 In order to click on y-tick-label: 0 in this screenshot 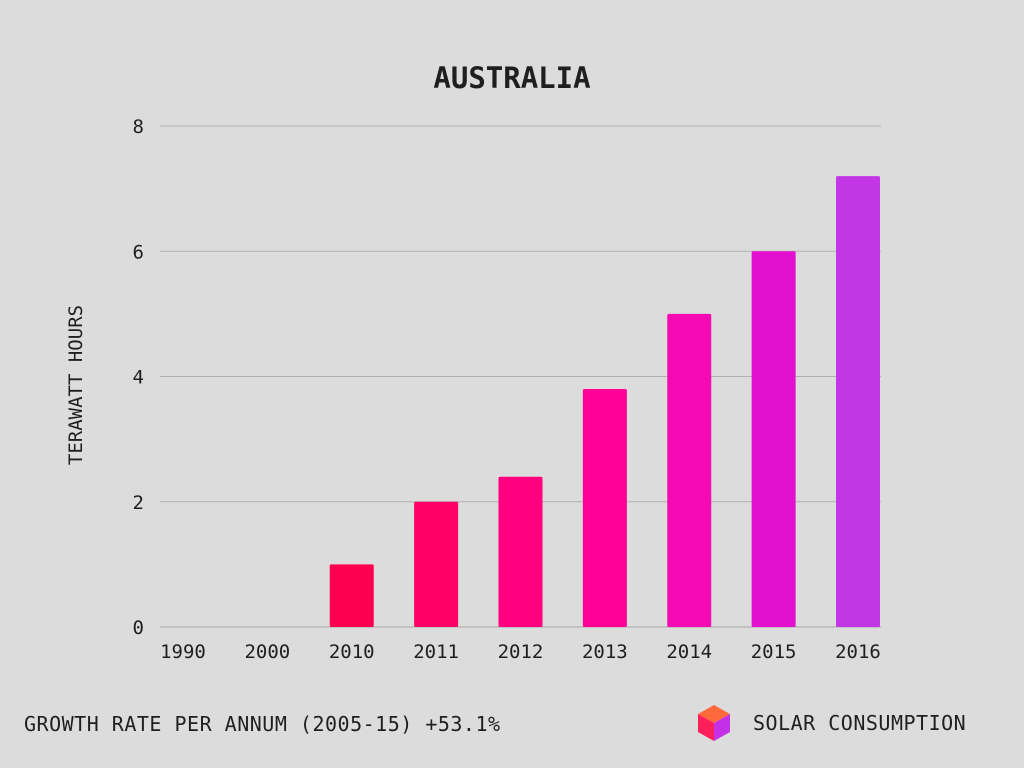, I will do `click(138, 628)`.